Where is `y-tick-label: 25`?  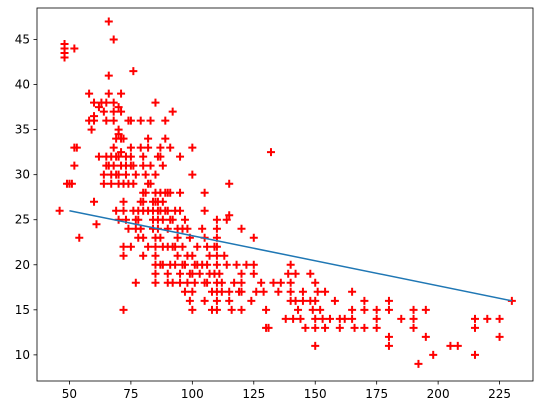 y-tick-label: 25 is located at coordinates (22, 220).